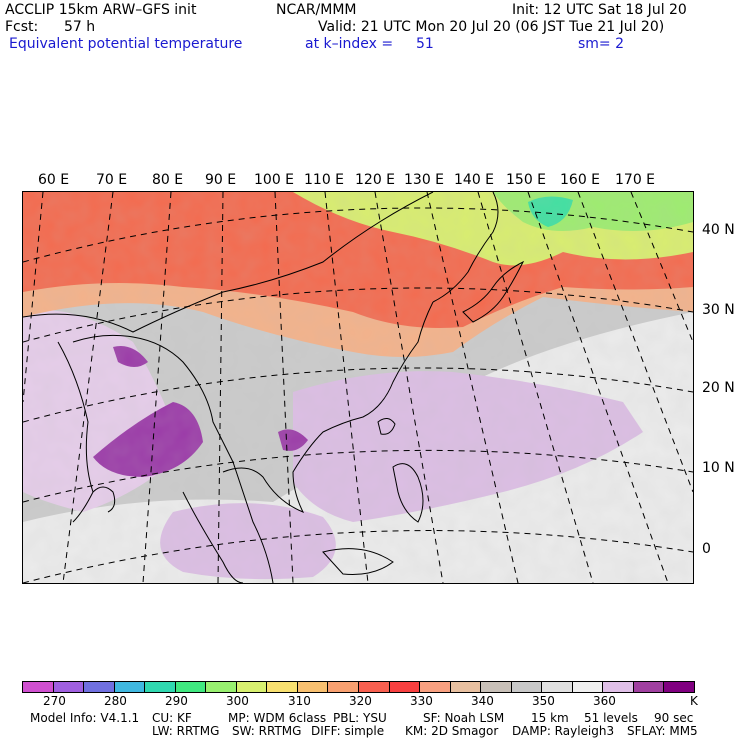 The image size is (740, 740). Describe the element at coordinates (54, 701) in the screenshot. I see `colorbar-label: 270` at that location.